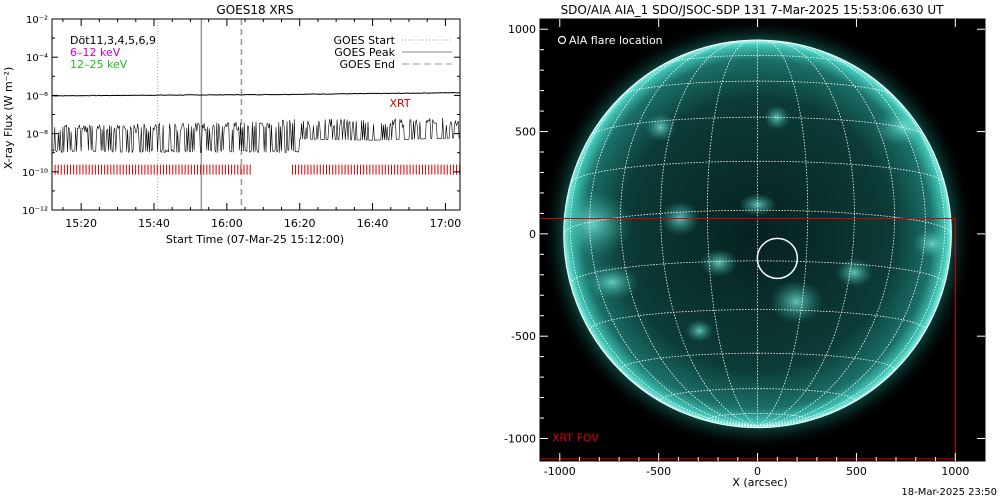  I want to click on goes-y-tick-label: 10⁻⁴, so click(37, 58).